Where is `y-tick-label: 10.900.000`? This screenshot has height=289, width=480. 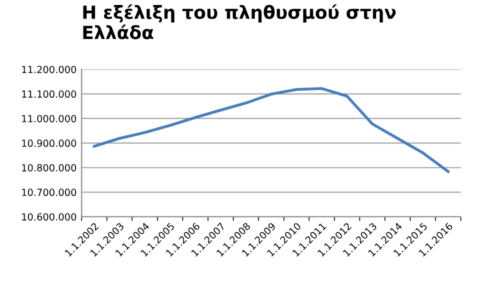
y-tick-label: 10.900.000 is located at coordinates (49, 143).